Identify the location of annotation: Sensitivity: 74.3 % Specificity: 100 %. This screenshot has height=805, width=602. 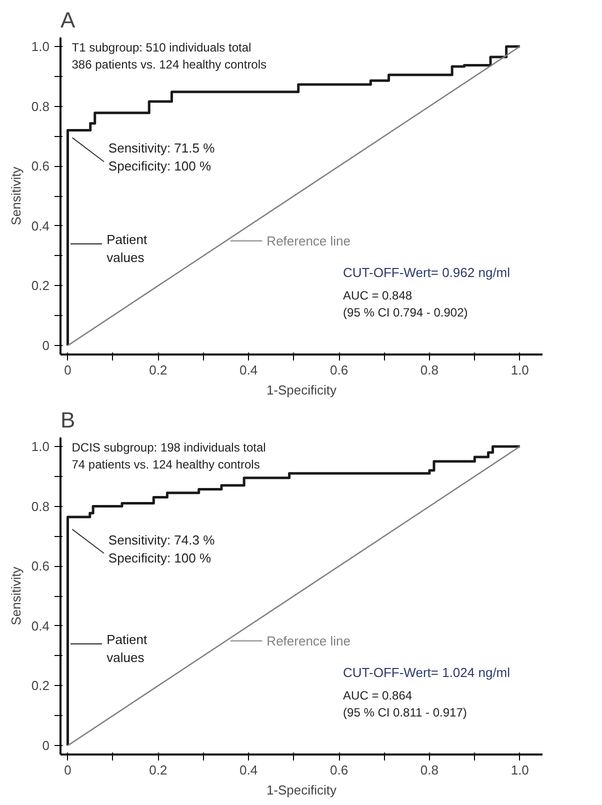
(162, 549).